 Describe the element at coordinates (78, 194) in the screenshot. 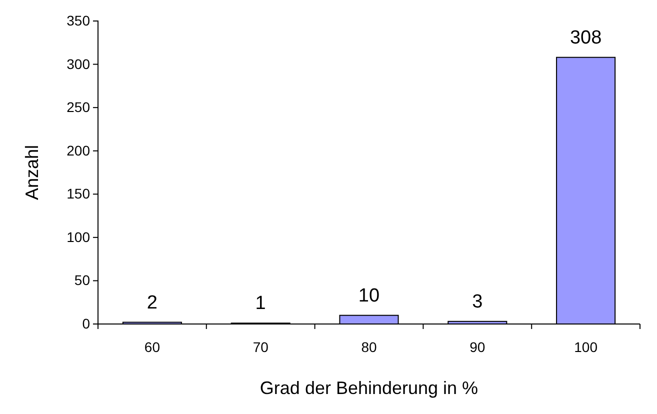

I see `y-tick-label: 150` at that location.